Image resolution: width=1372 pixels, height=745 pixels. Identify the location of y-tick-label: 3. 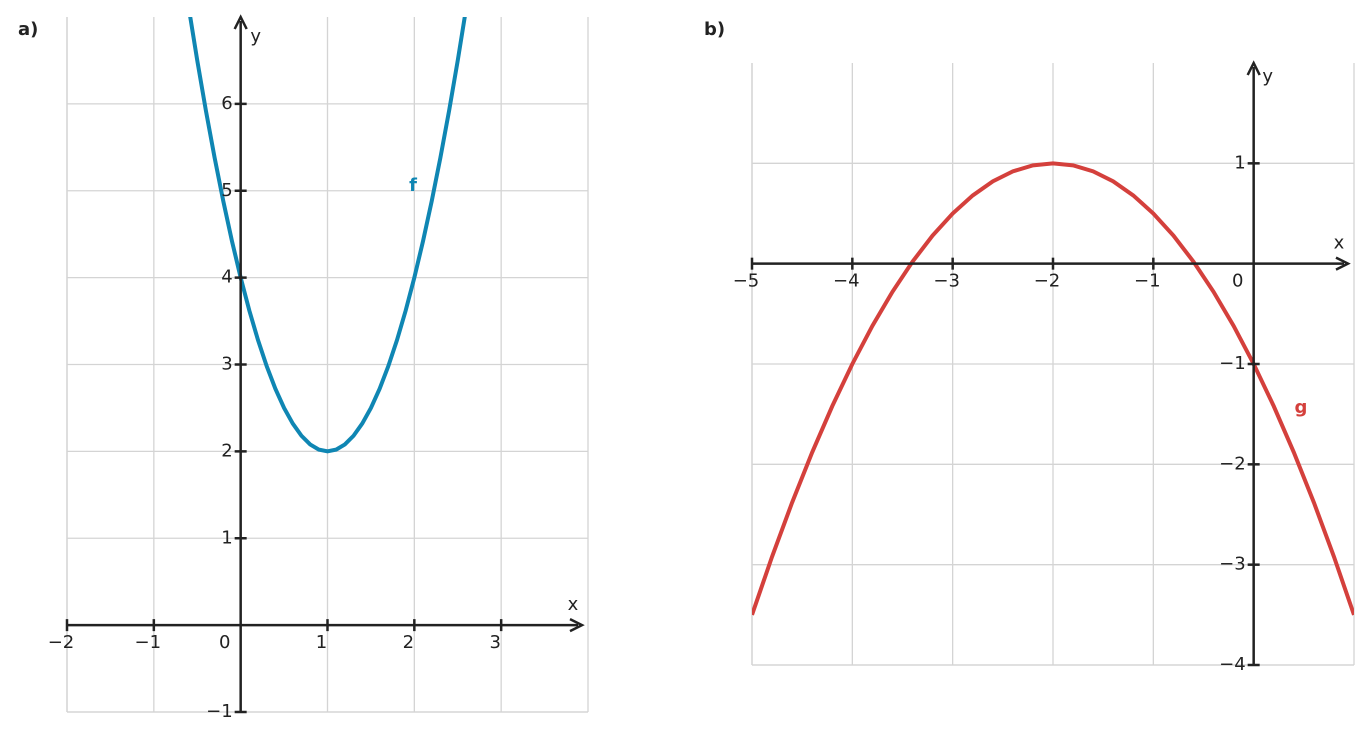
(226, 364).